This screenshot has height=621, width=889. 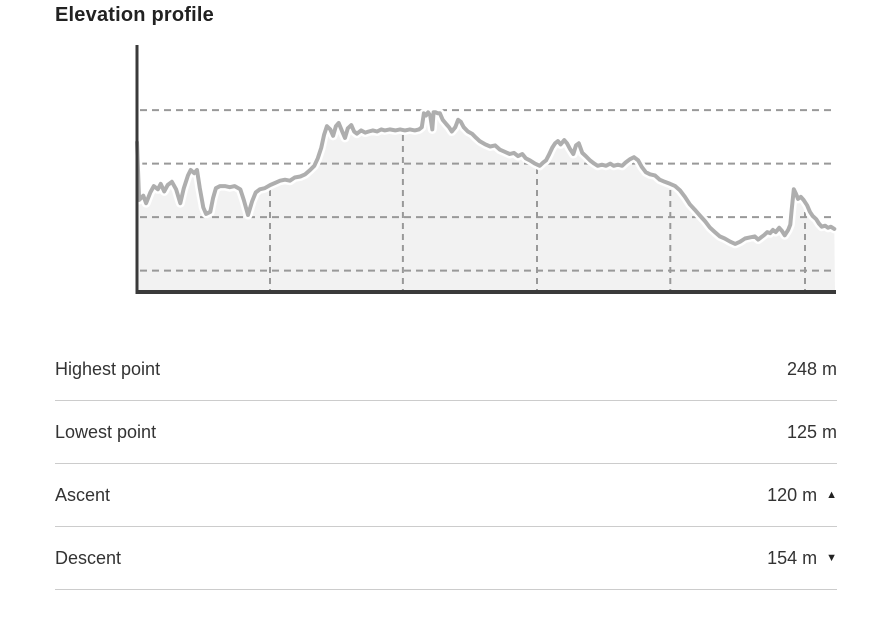 I want to click on stat-value-wrap: 120 m ▲, so click(x=802, y=495).